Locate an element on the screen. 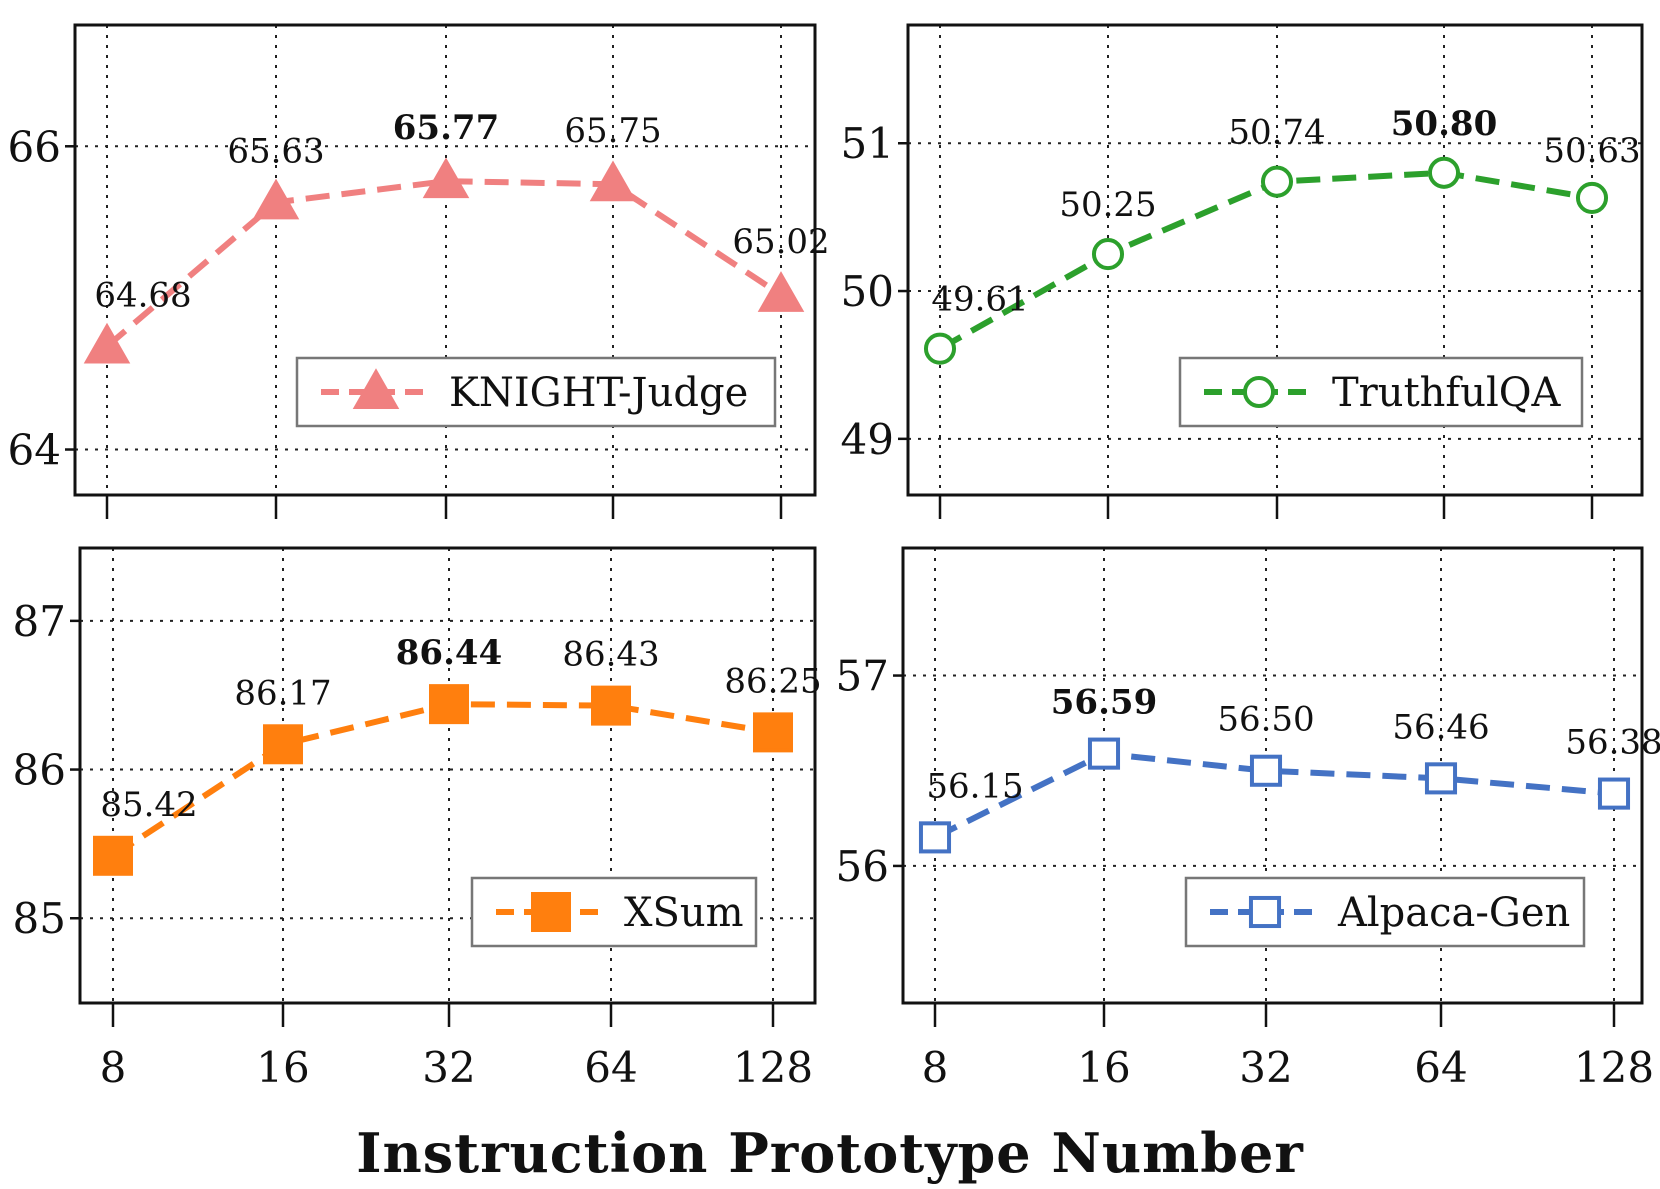 This screenshot has width=1660, height=1189. data-label: 56.59 is located at coordinates (1104, 703).